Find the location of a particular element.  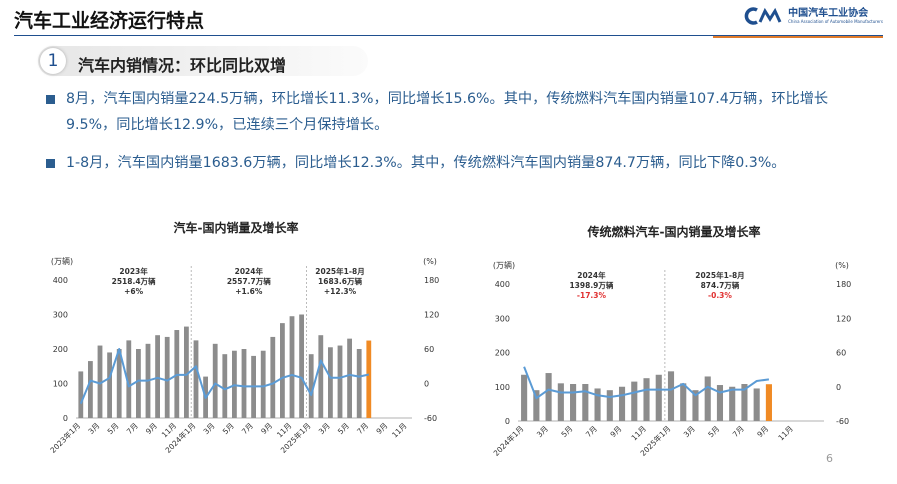

period-summary-label: 1398.9万辆 is located at coordinates (591, 285).